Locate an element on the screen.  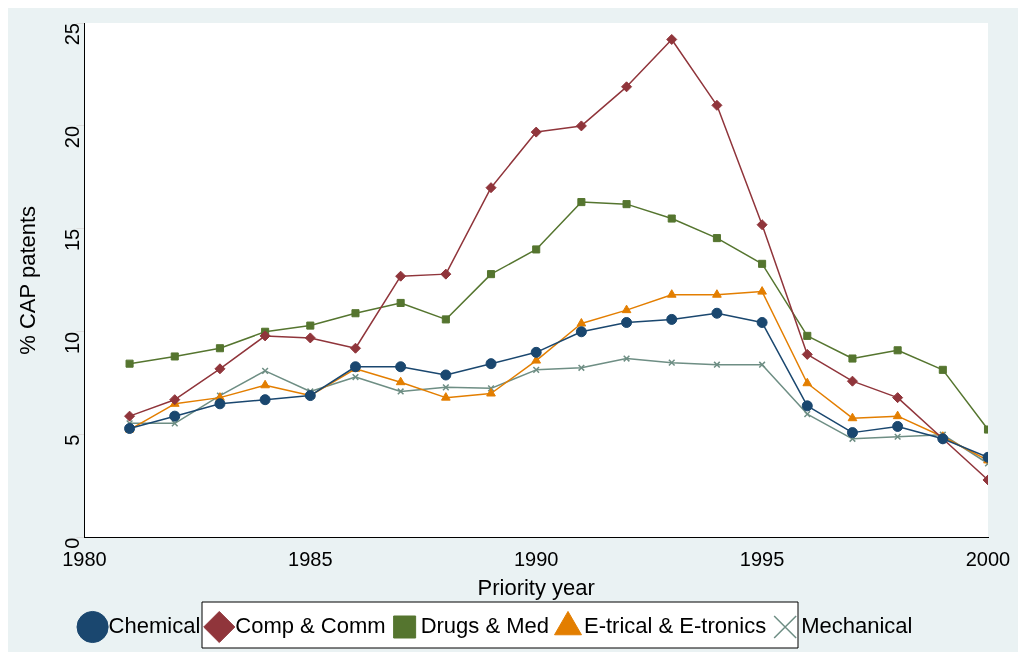
y-tick-label: 10 is located at coordinates (71, 343).